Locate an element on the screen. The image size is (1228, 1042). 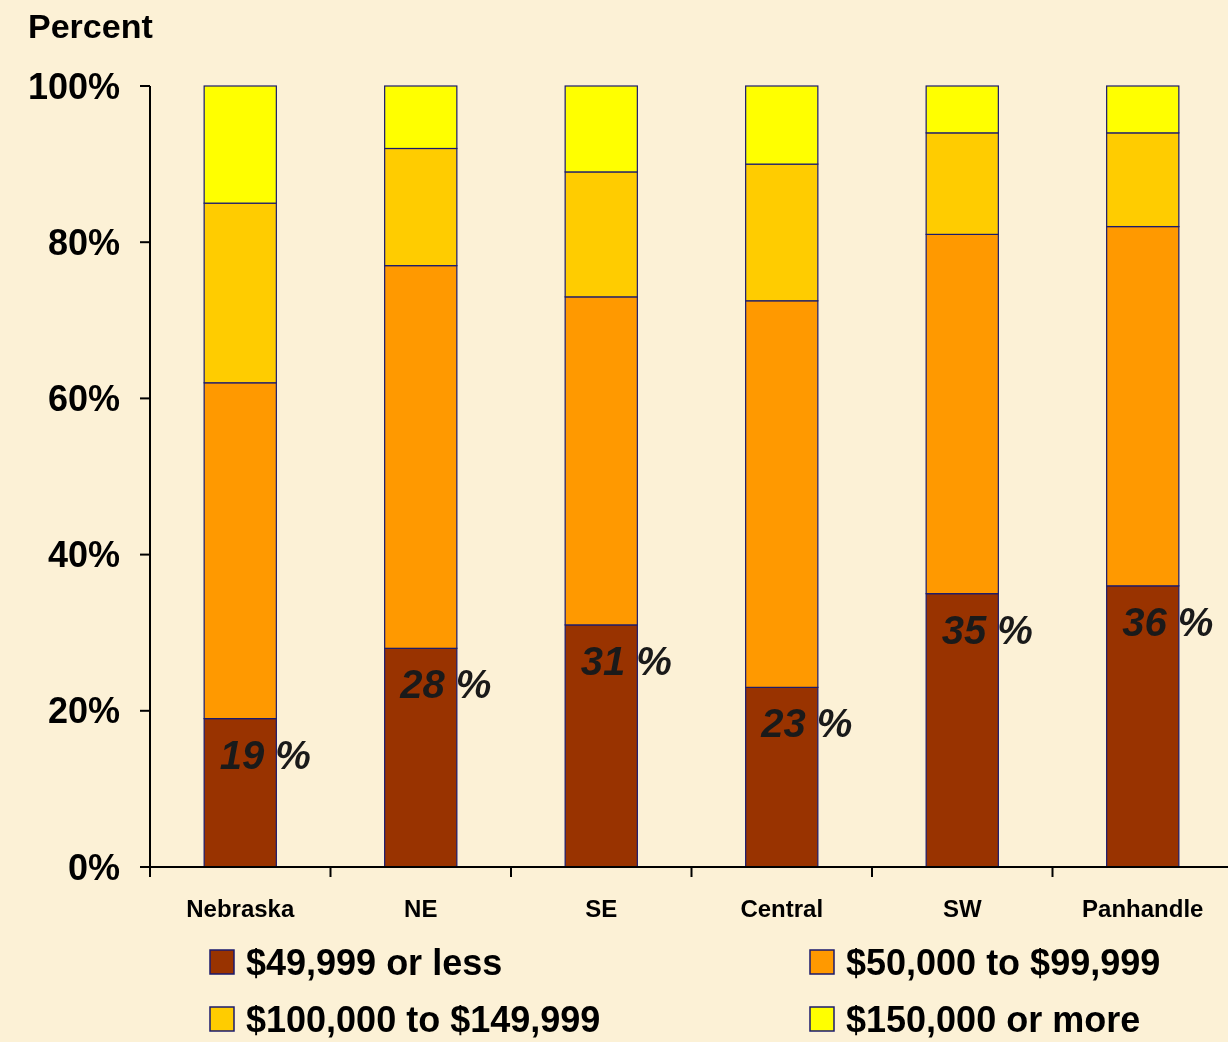
x-tick-label: SW is located at coordinates (962, 908).